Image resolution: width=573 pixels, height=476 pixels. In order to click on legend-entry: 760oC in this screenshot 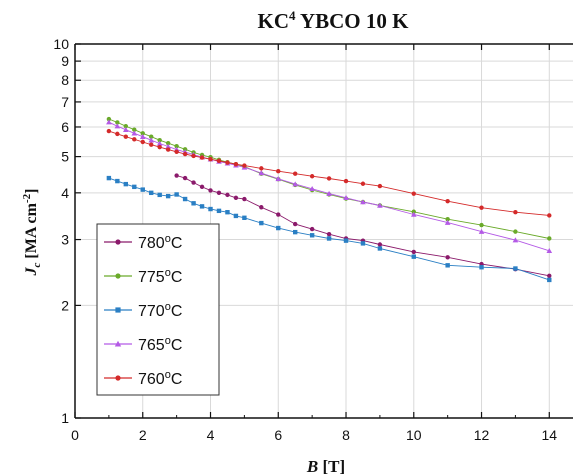, I will do `click(143, 378)`.